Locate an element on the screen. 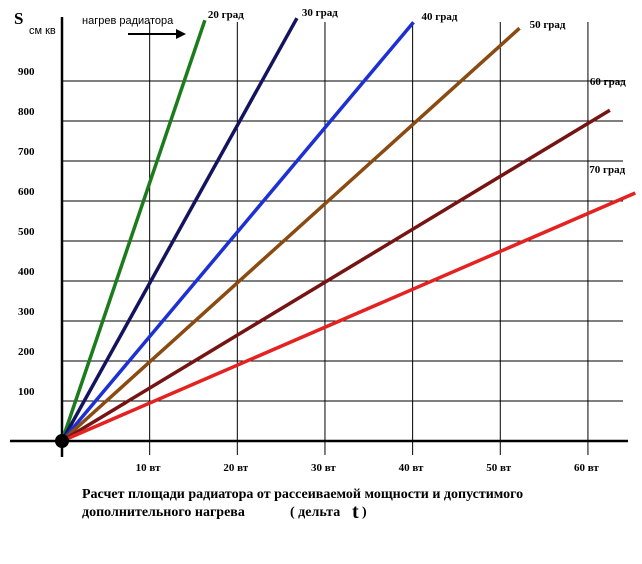 Image resolution: width=642 pixels, height=564 pixels. x-tick-label: 40 вт is located at coordinates (411, 468).